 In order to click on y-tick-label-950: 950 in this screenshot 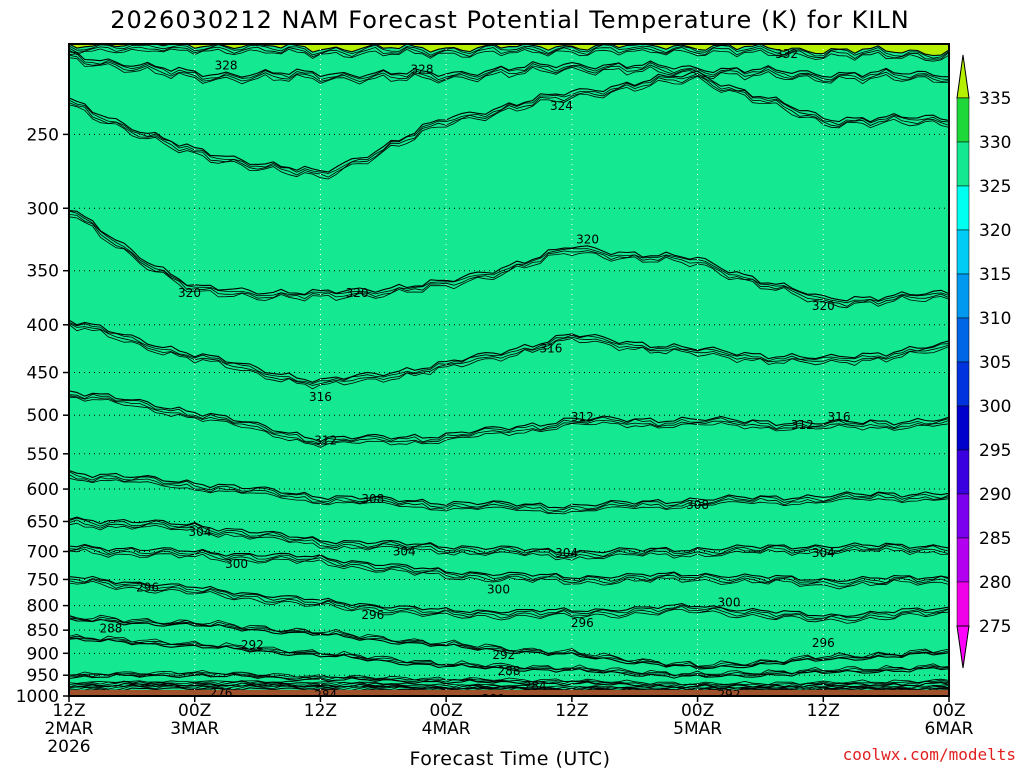, I will do `click(43, 676)`.